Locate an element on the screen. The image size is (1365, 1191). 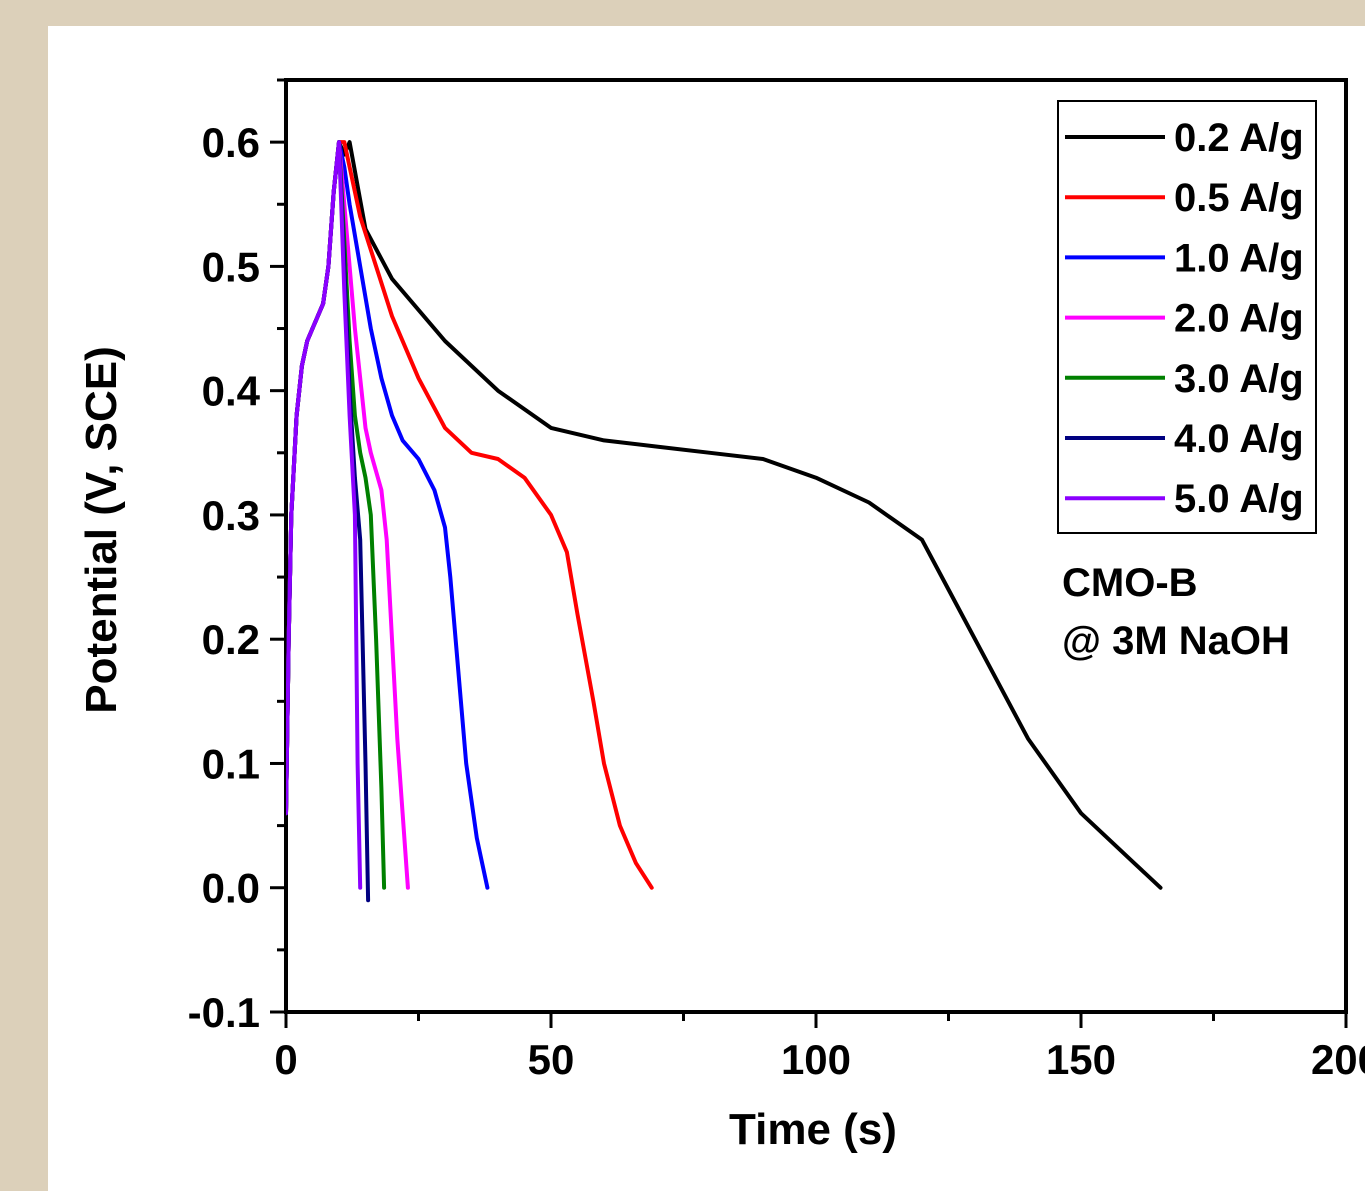
legend-label-2-0-a-g: 2.0 A/g is located at coordinates (1239, 319).